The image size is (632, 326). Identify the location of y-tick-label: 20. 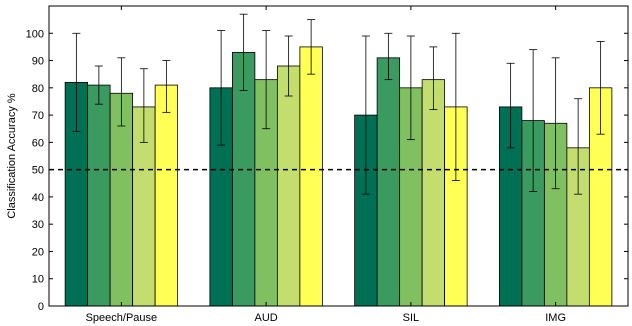
(38, 252).